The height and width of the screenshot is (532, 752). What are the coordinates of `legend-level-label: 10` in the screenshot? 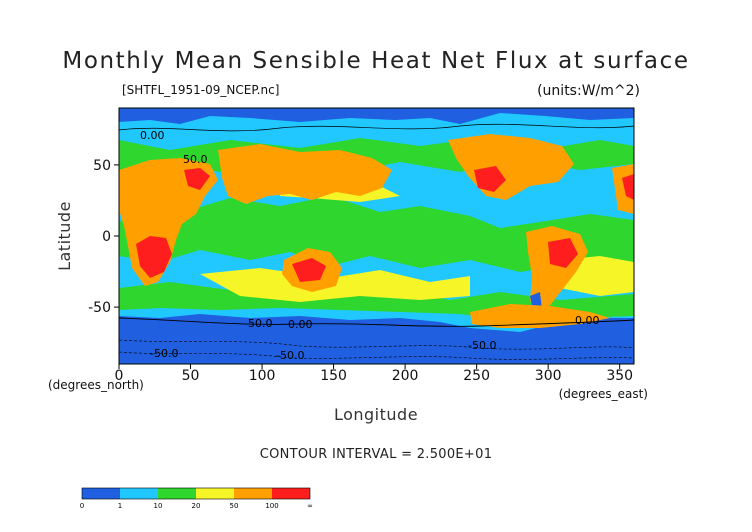 It's located at (158, 506).